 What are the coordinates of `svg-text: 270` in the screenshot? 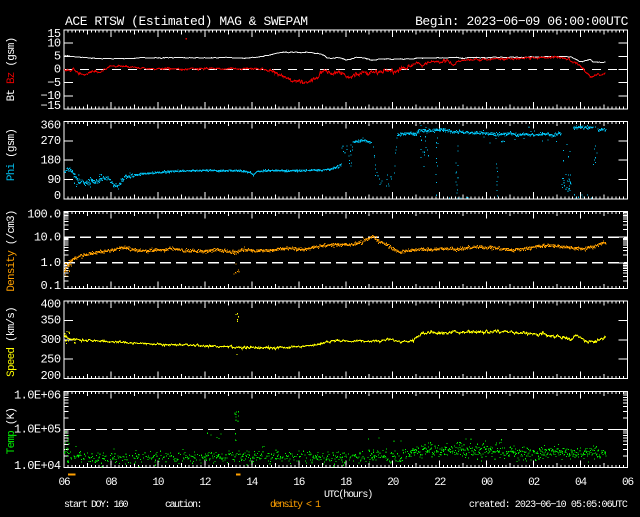 It's located at (51, 141).